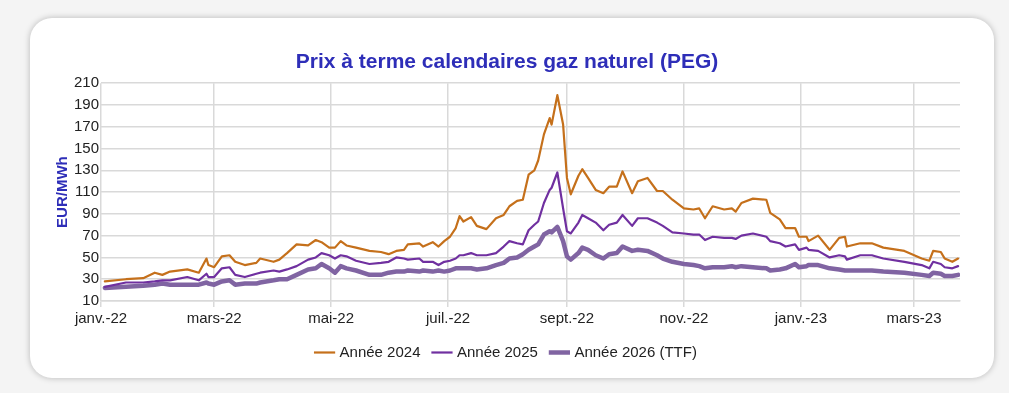 This screenshot has height=393, width=1009. Describe the element at coordinates (507, 61) in the screenshot. I see `chart-title: Prix à terme calendaires gaz naturel (PEG)` at that location.